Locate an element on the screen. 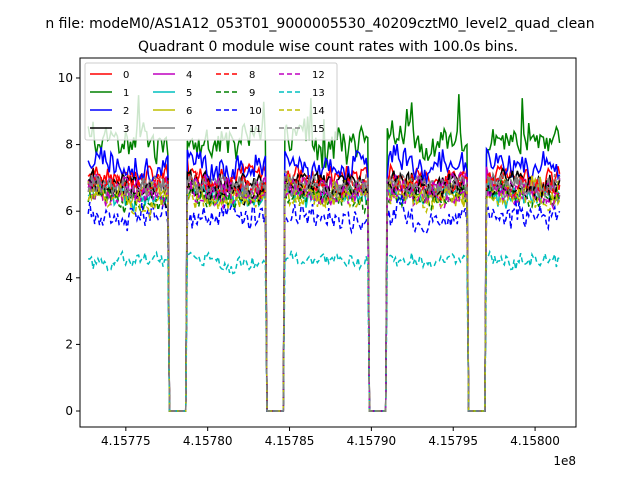 This screenshot has height=480, width=640. x-tick-label: 4.15795 is located at coordinates (453, 441).